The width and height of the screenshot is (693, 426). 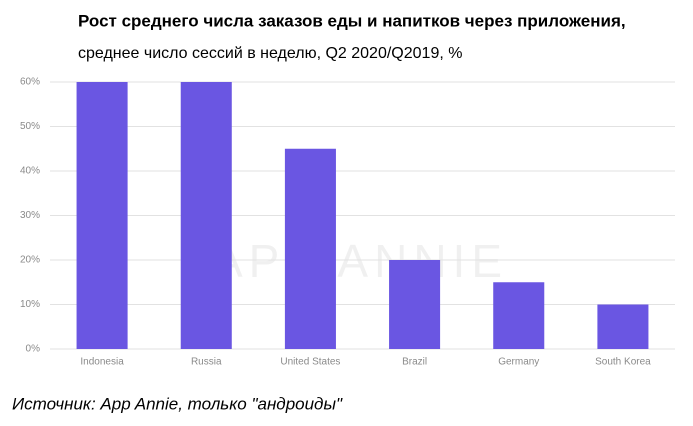 I want to click on y-tick-label: 20%, so click(x=30, y=260).